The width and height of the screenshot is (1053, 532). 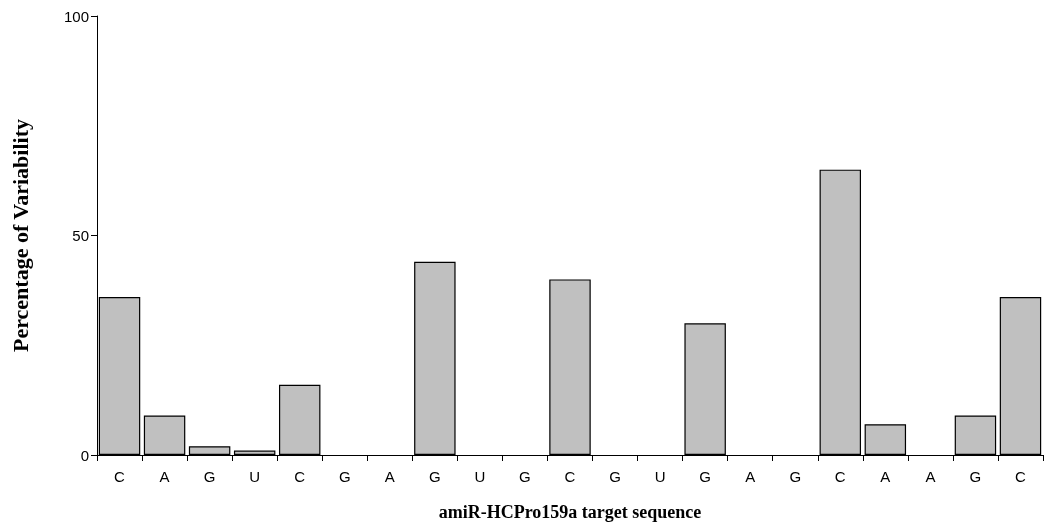 I want to click on y-tick-label: 100, so click(x=76, y=16).